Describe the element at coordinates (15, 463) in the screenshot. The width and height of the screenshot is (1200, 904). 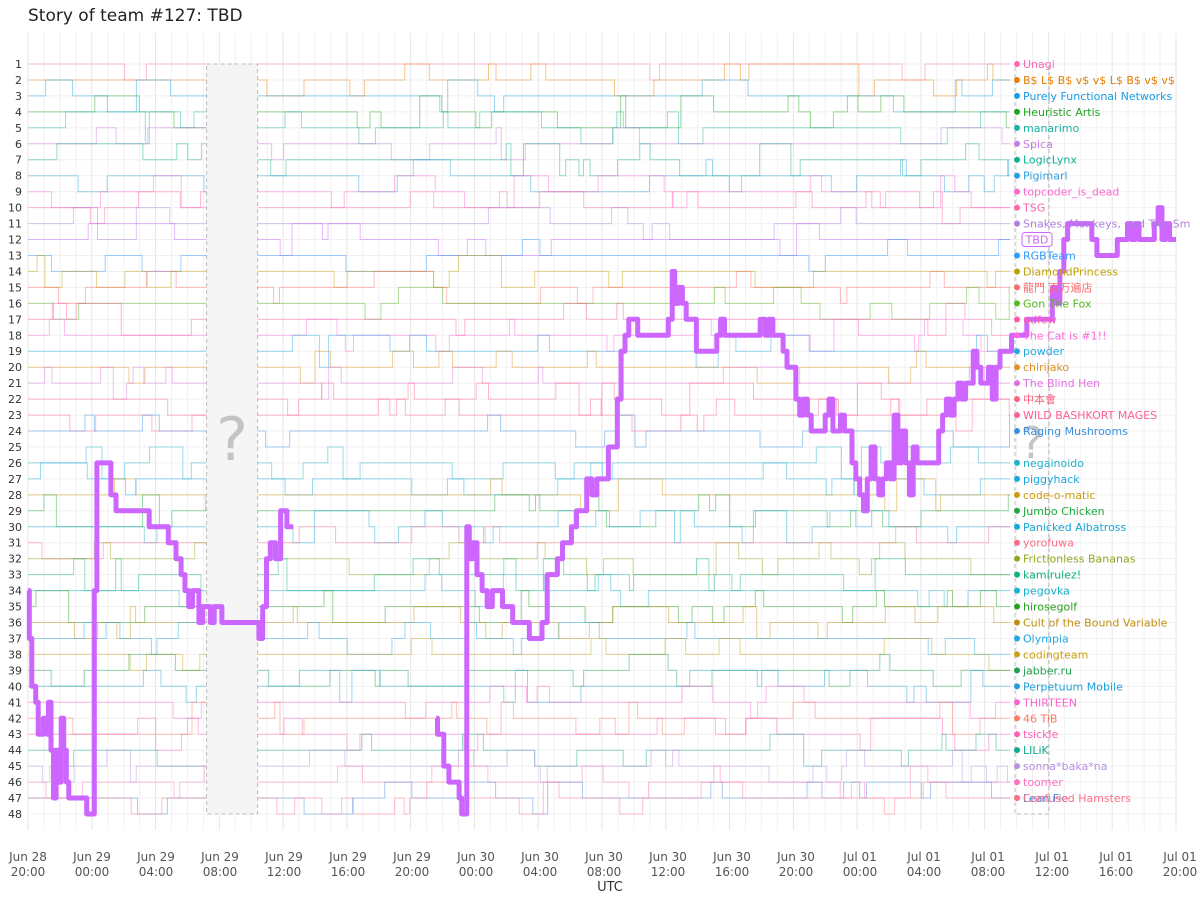
I see `rank-tick-label: 26` at that location.